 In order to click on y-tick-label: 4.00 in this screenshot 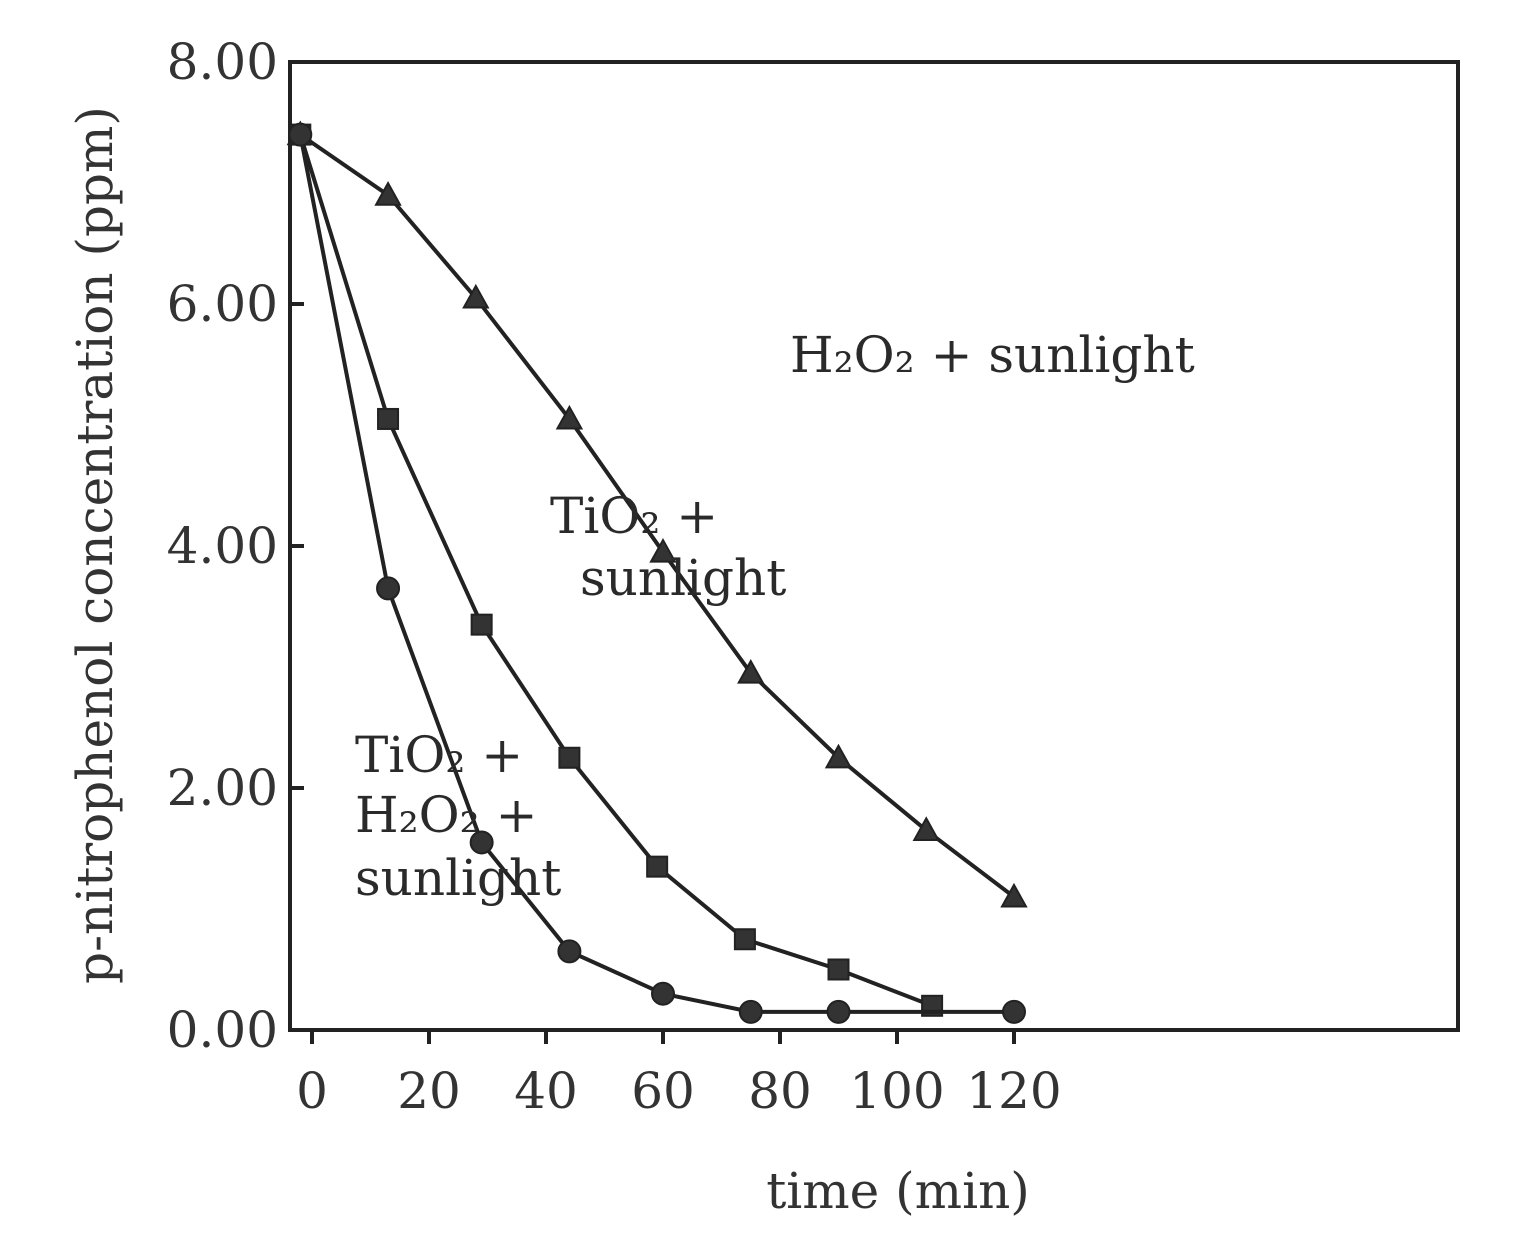, I will do `click(222, 546)`.